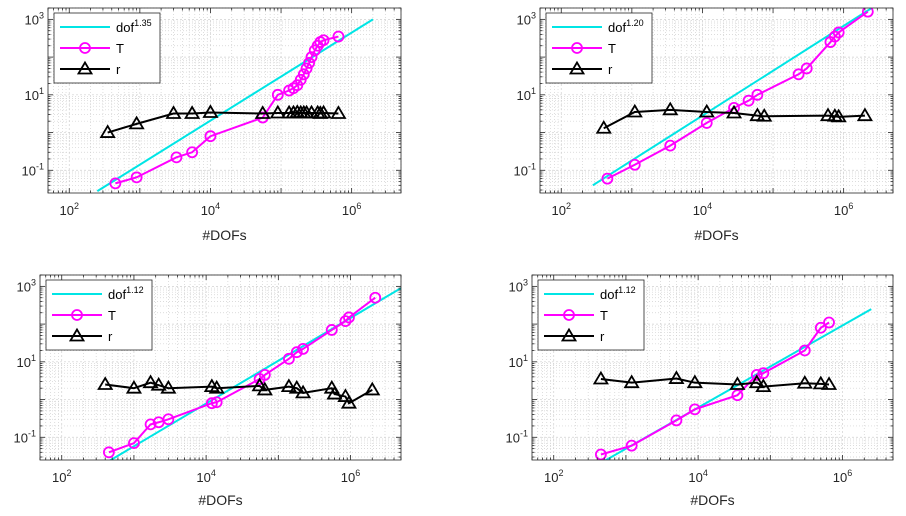 This screenshot has width=906, height=516. What do you see at coordinates (526, 18) in the screenshot?
I see `y-tick-label: 10³` at bounding box center [526, 18].